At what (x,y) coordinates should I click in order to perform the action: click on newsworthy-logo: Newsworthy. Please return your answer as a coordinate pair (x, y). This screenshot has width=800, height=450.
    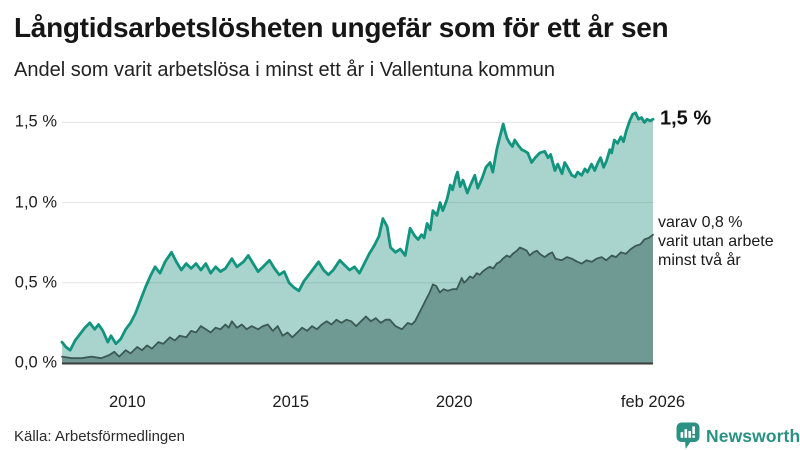
    Looking at the image, I should click on (738, 436).